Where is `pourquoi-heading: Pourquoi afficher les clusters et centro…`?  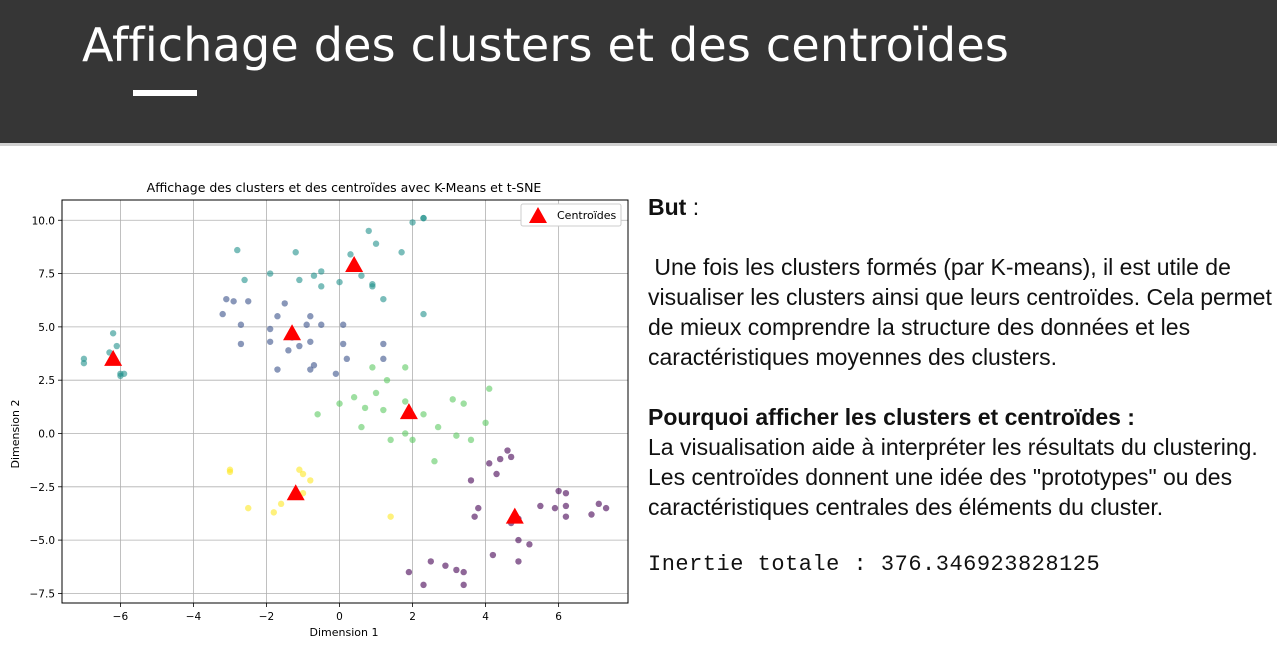 pourquoi-heading: Pourquoi afficher les clusters et centro… is located at coordinates (891, 417).